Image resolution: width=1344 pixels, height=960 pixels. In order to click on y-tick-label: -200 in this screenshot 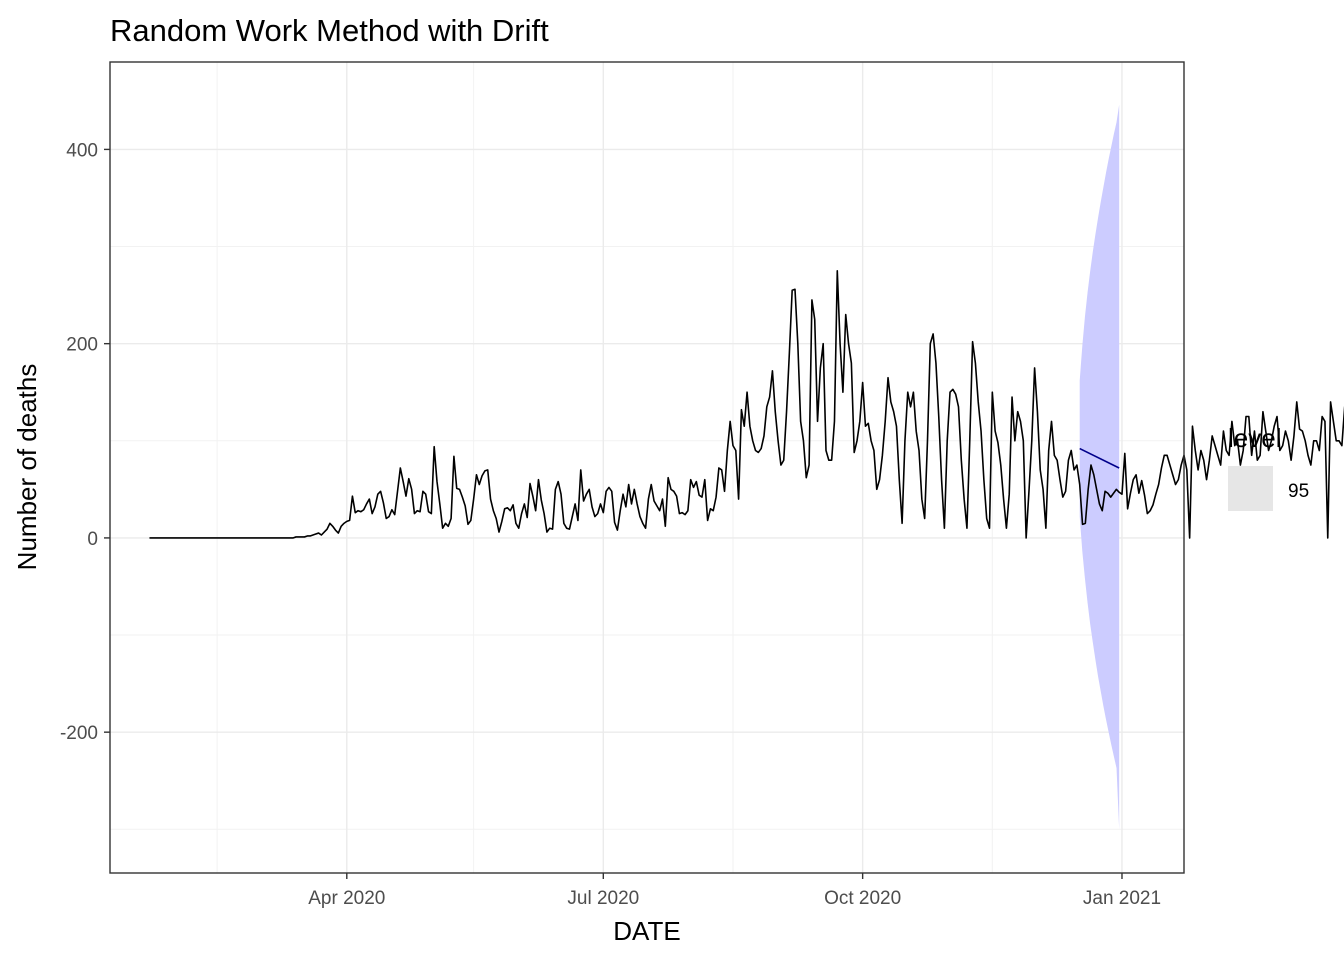, I will do `click(79, 733)`.